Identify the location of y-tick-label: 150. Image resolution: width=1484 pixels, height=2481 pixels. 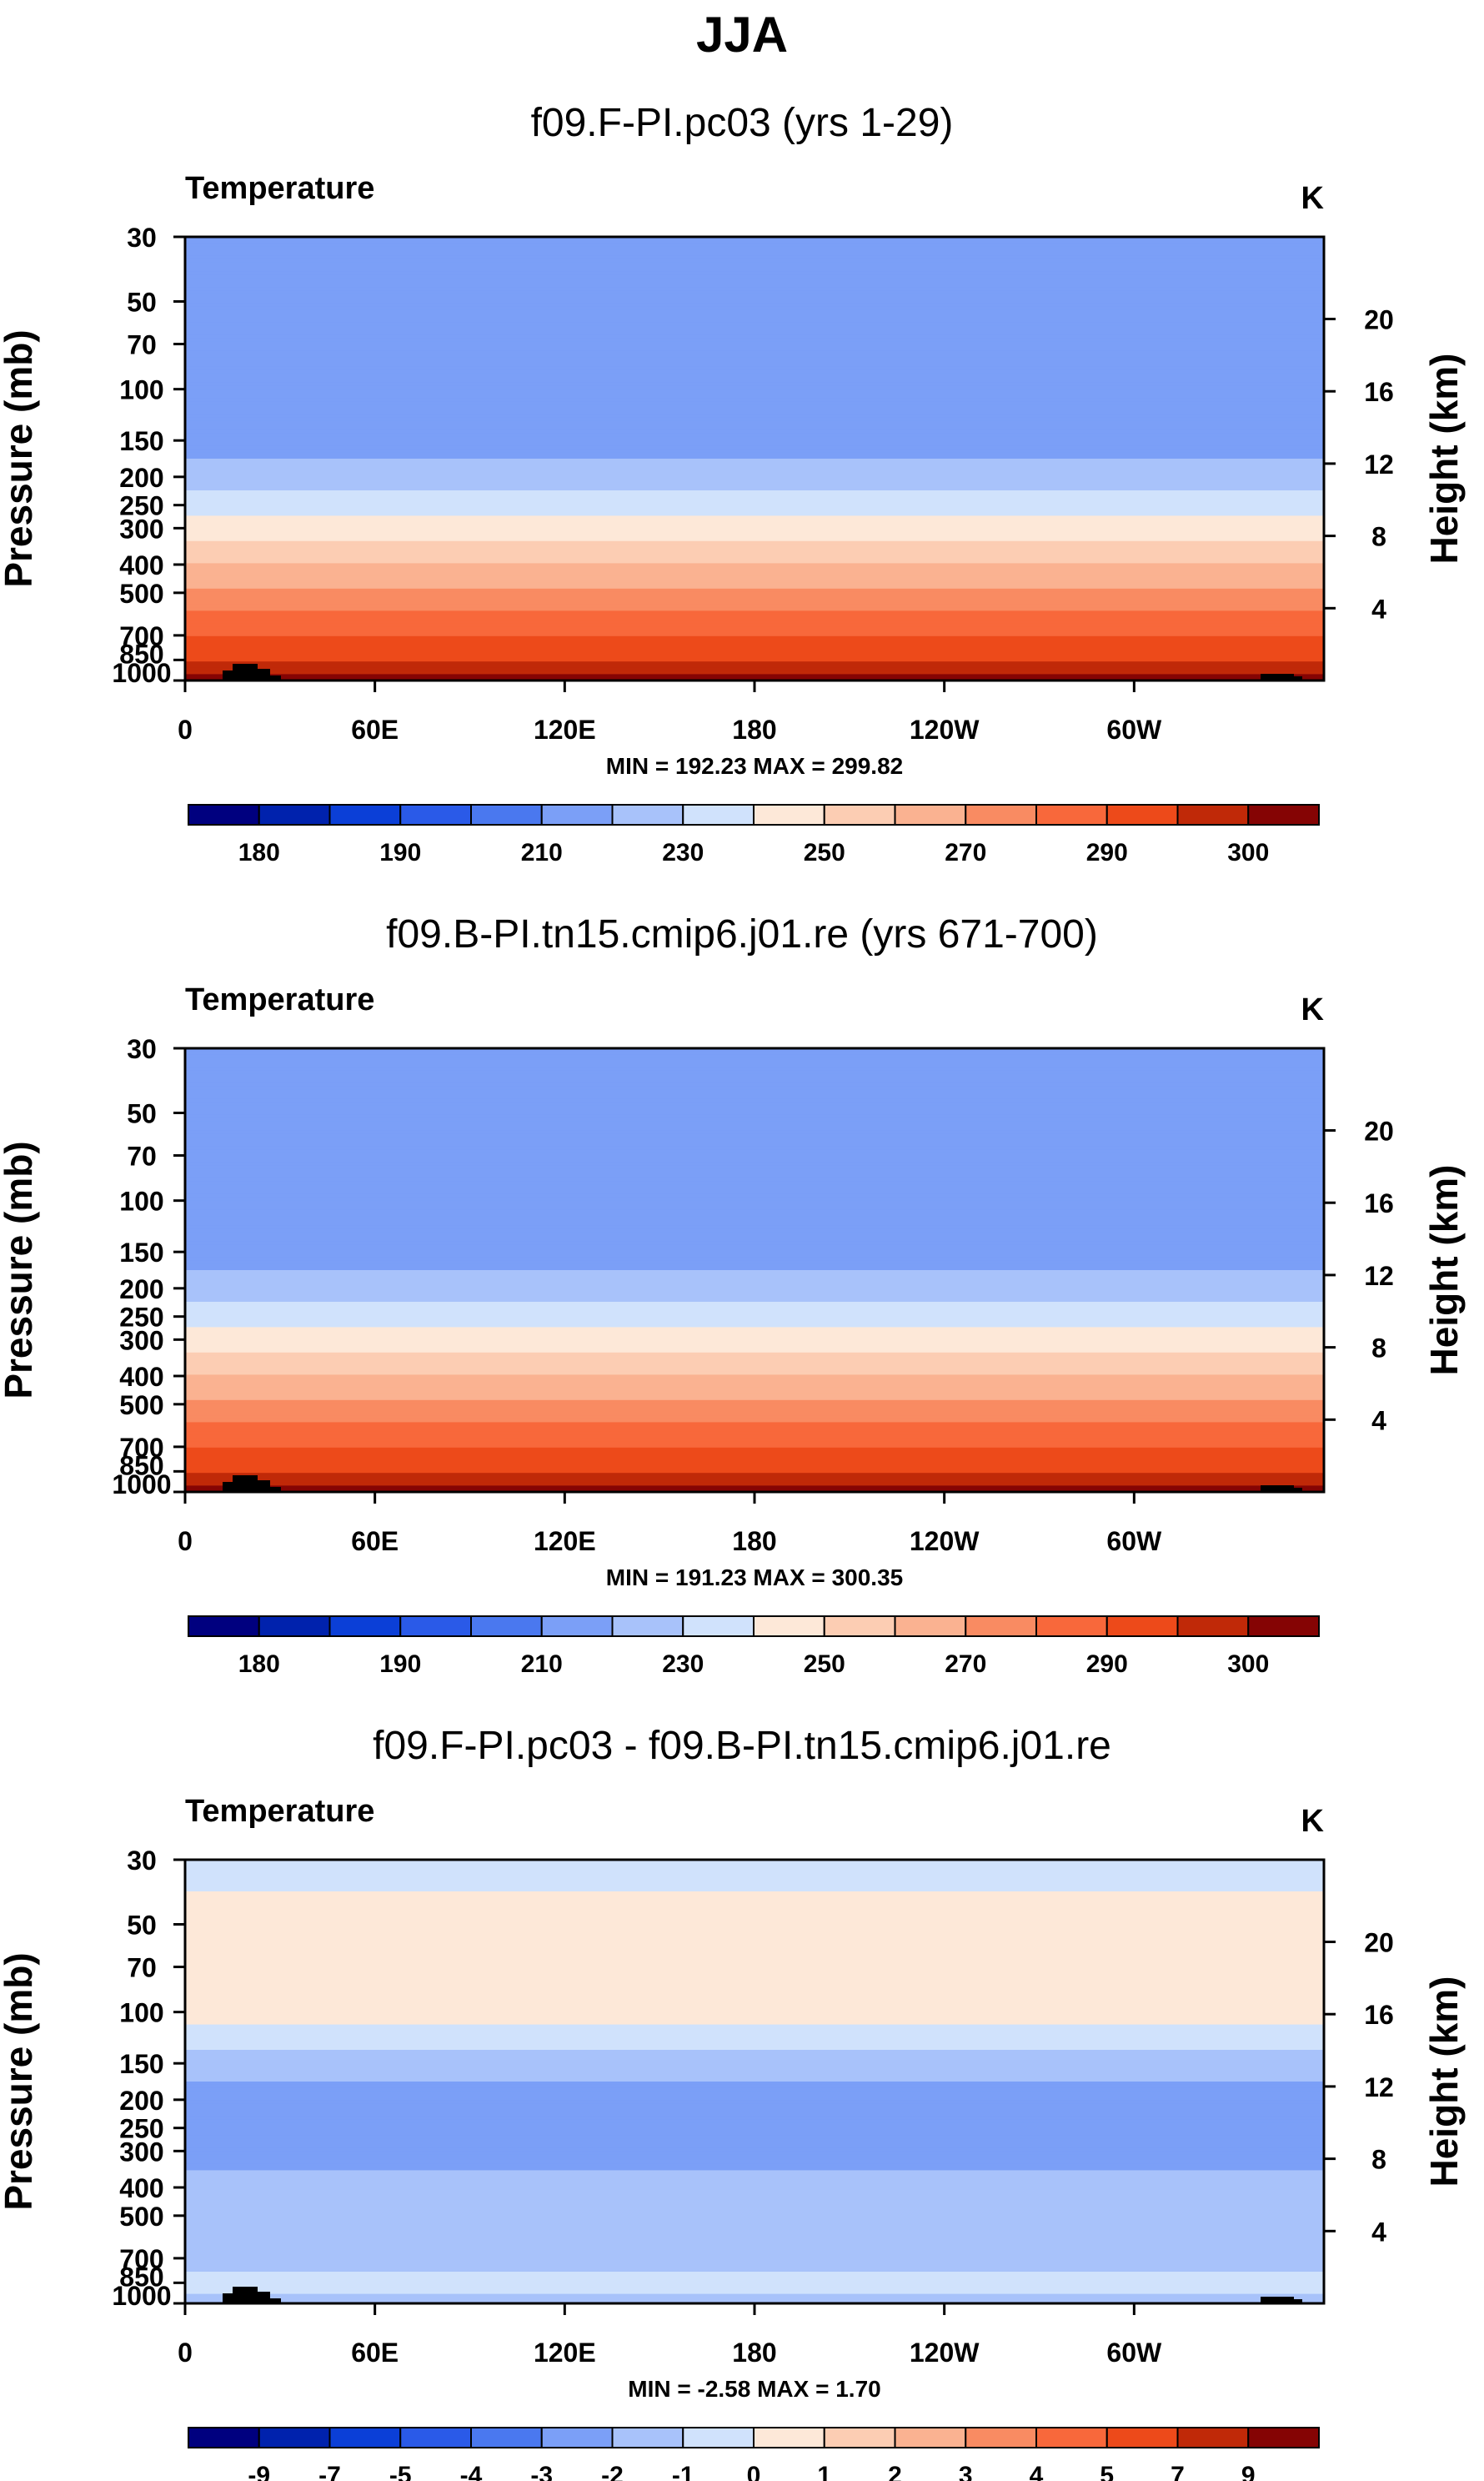
(141, 1253).